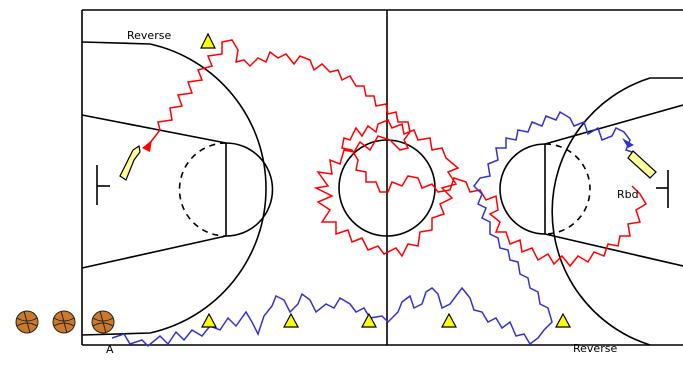  What do you see at coordinates (567, 189) in the screenshot?
I see `free-throw-circle-right-dashed` at bounding box center [567, 189].